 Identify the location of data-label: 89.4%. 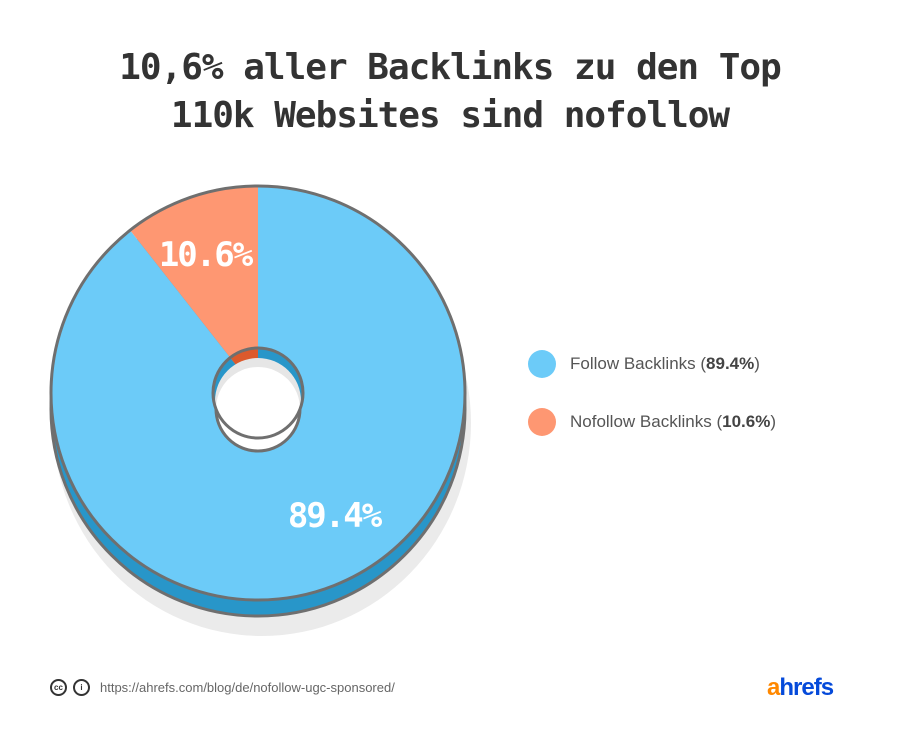
(335, 516).